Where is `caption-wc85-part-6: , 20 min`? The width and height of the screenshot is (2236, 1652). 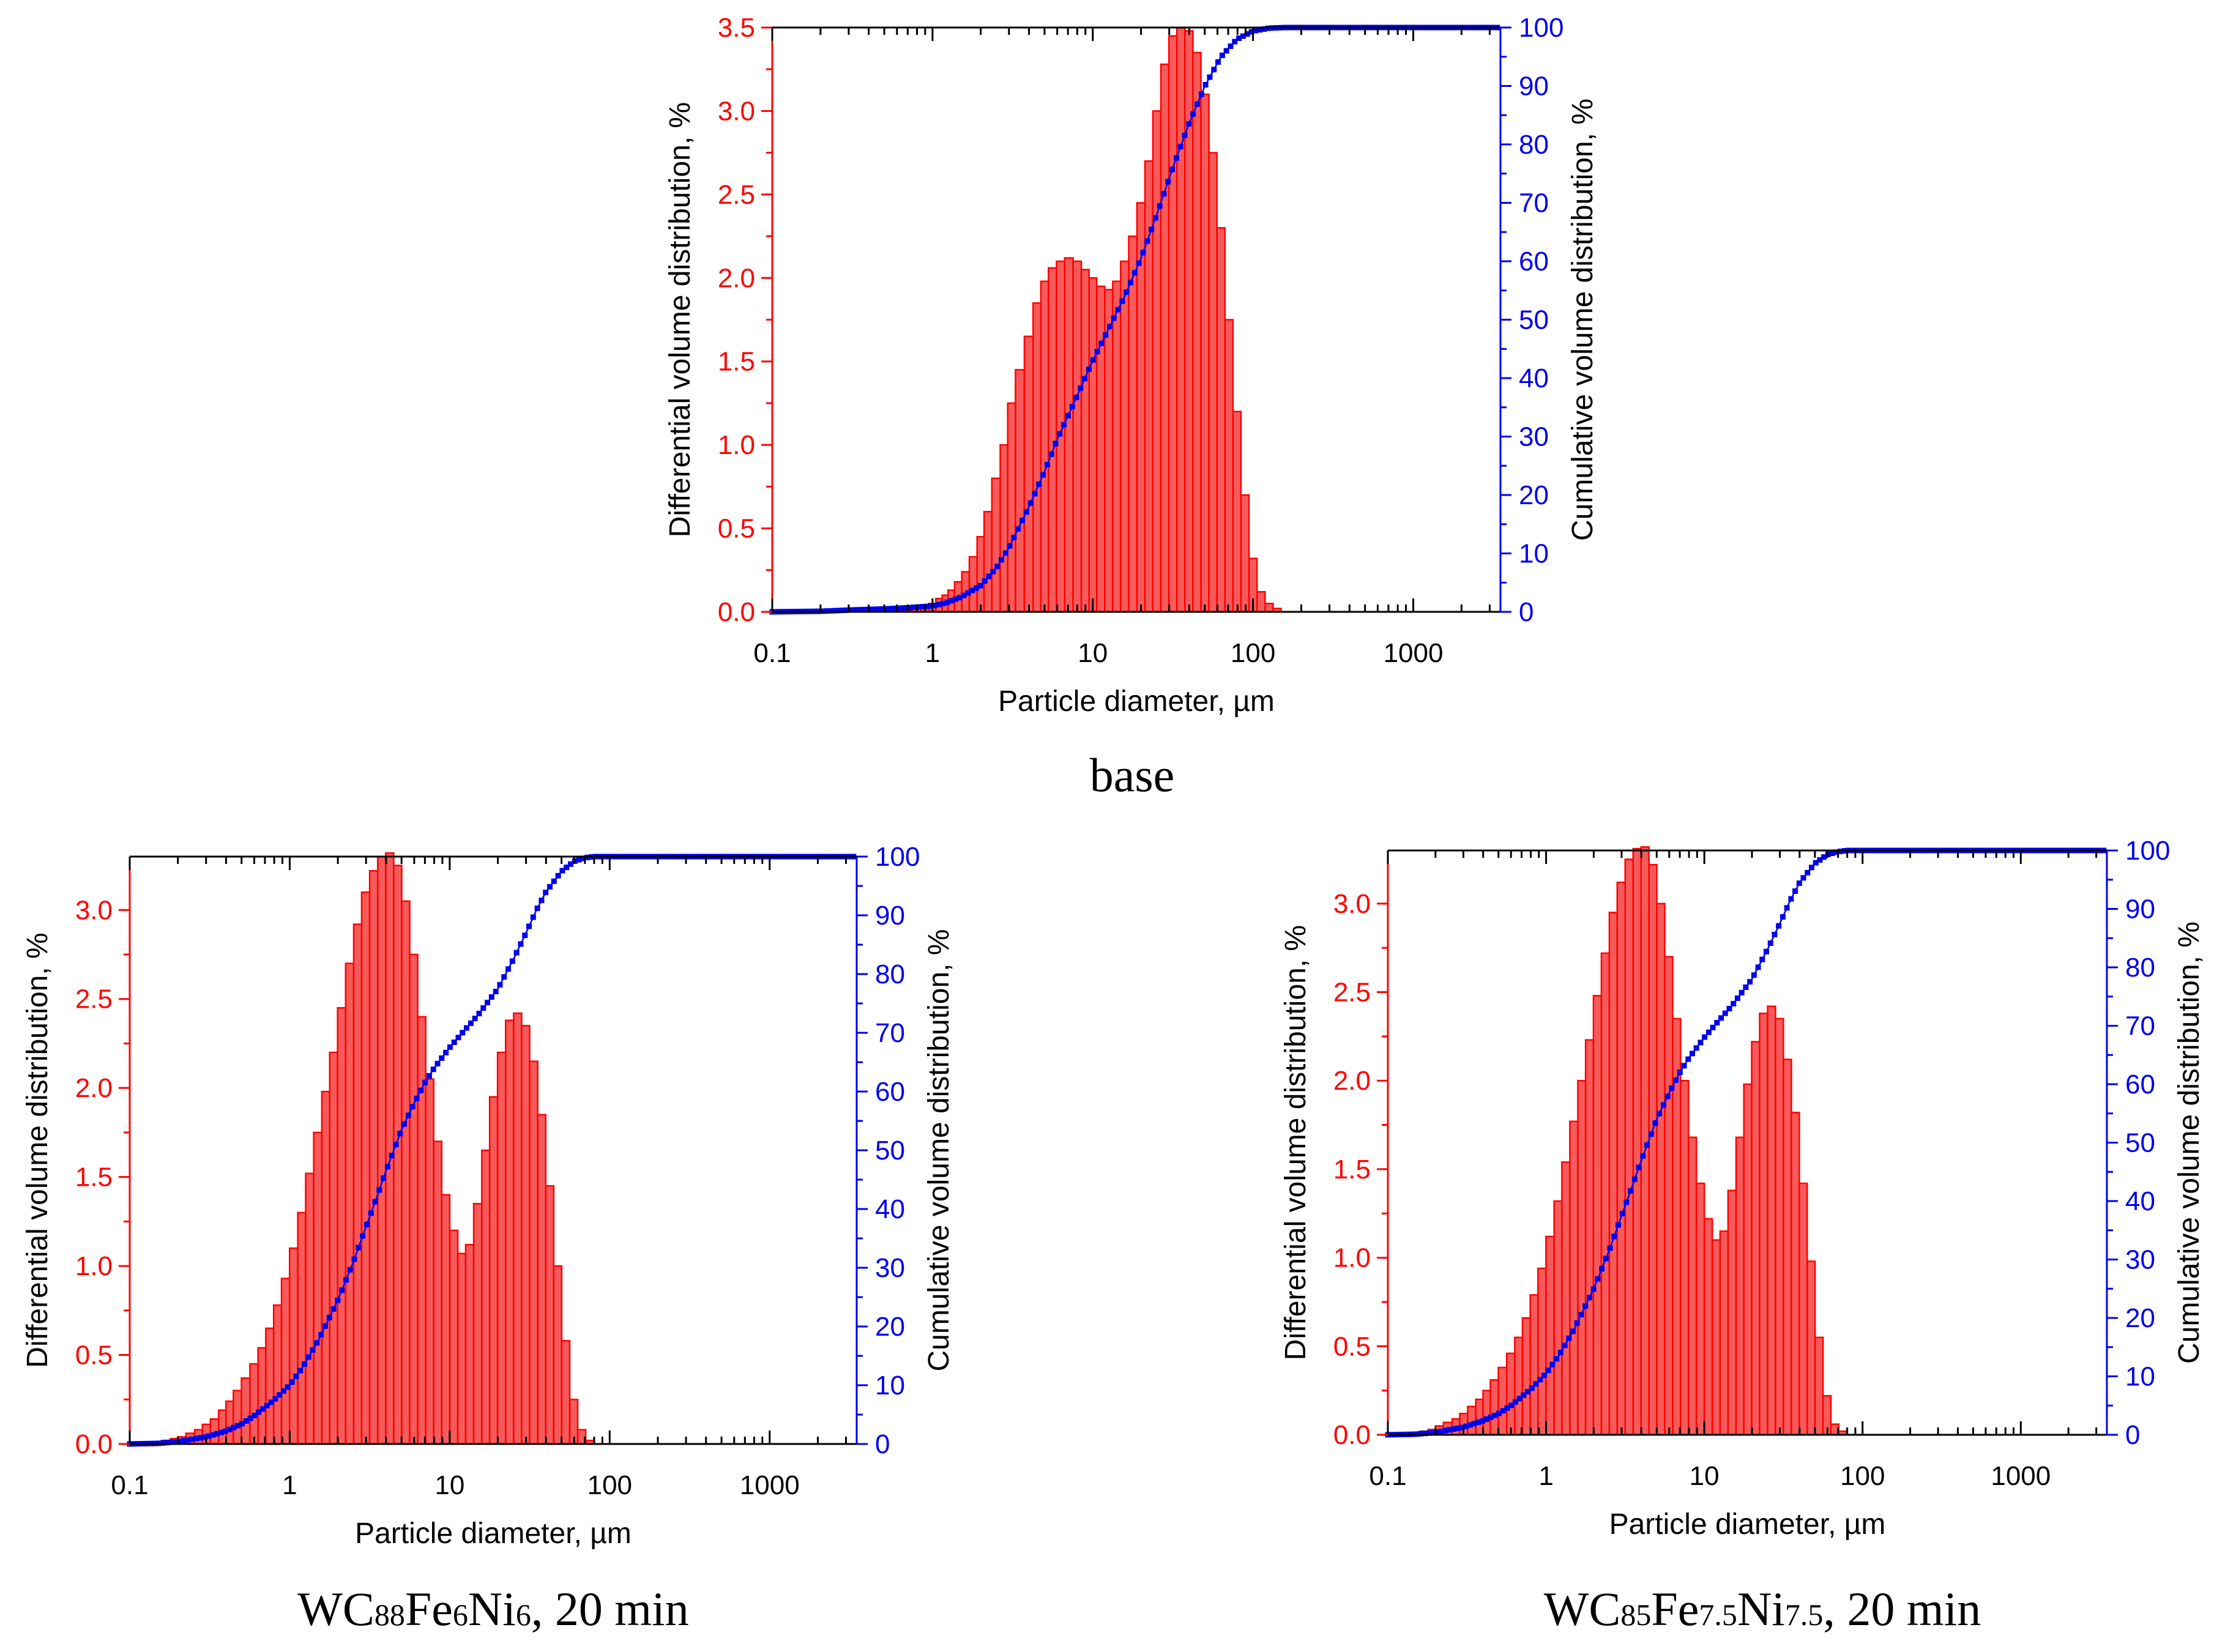
caption-wc85-part-6: , 20 min is located at coordinates (1902, 1608).